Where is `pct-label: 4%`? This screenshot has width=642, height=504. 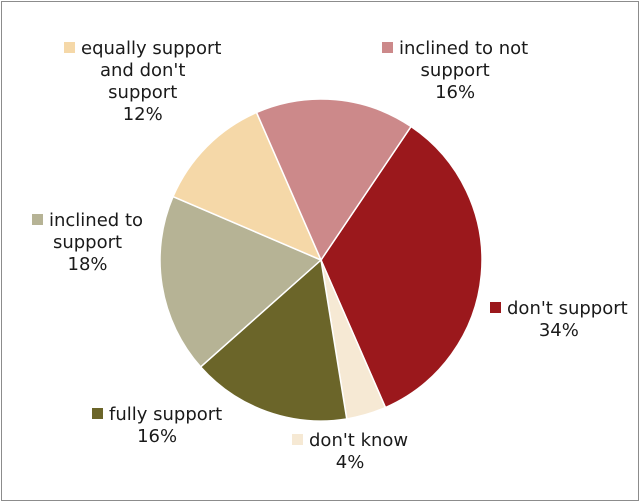
pct-label: 4% is located at coordinates (350, 462).